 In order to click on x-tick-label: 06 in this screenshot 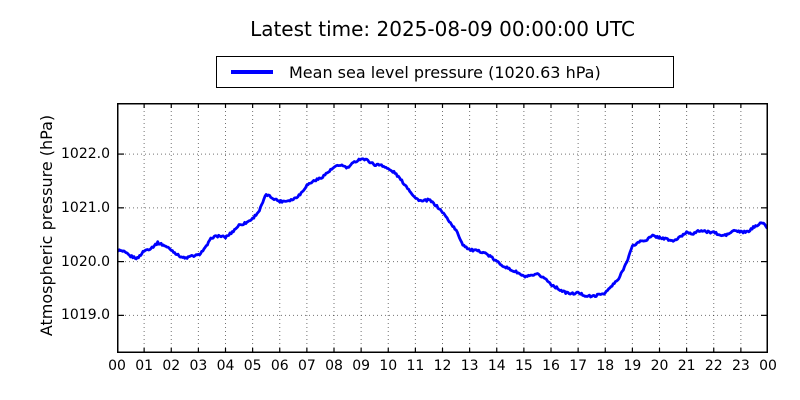, I will do `click(279, 366)`.